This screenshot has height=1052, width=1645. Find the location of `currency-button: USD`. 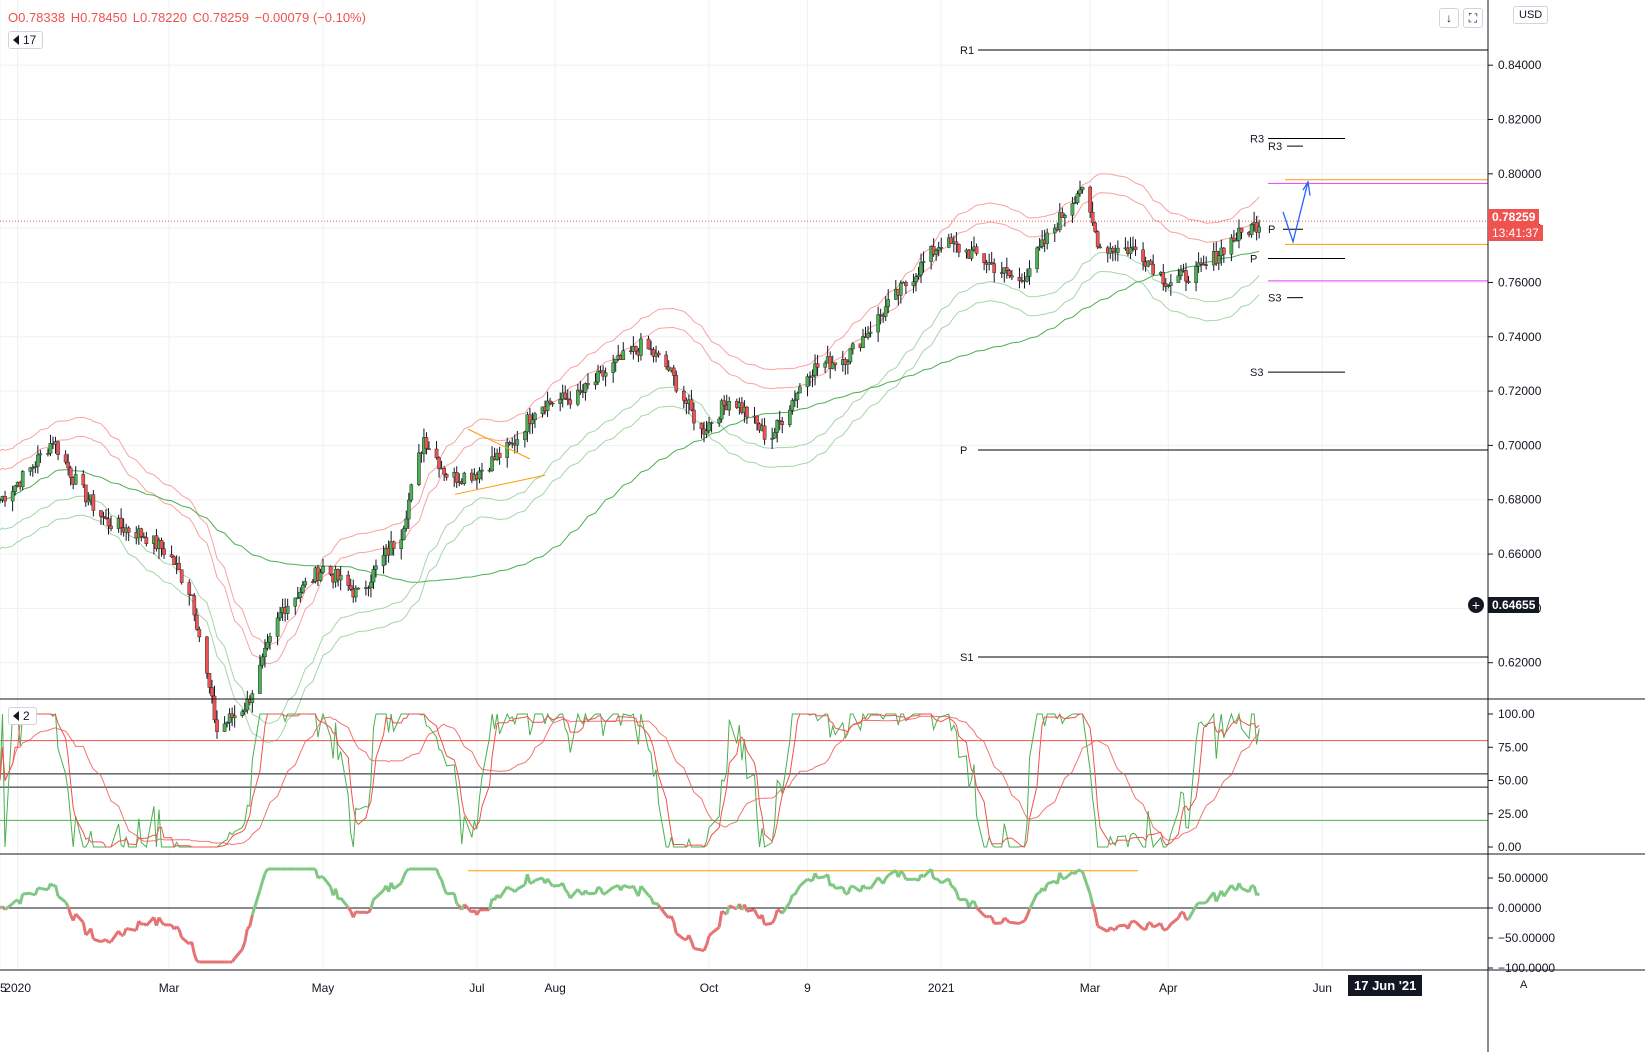

currency-button: USD is located at coordinates (1531, 15).